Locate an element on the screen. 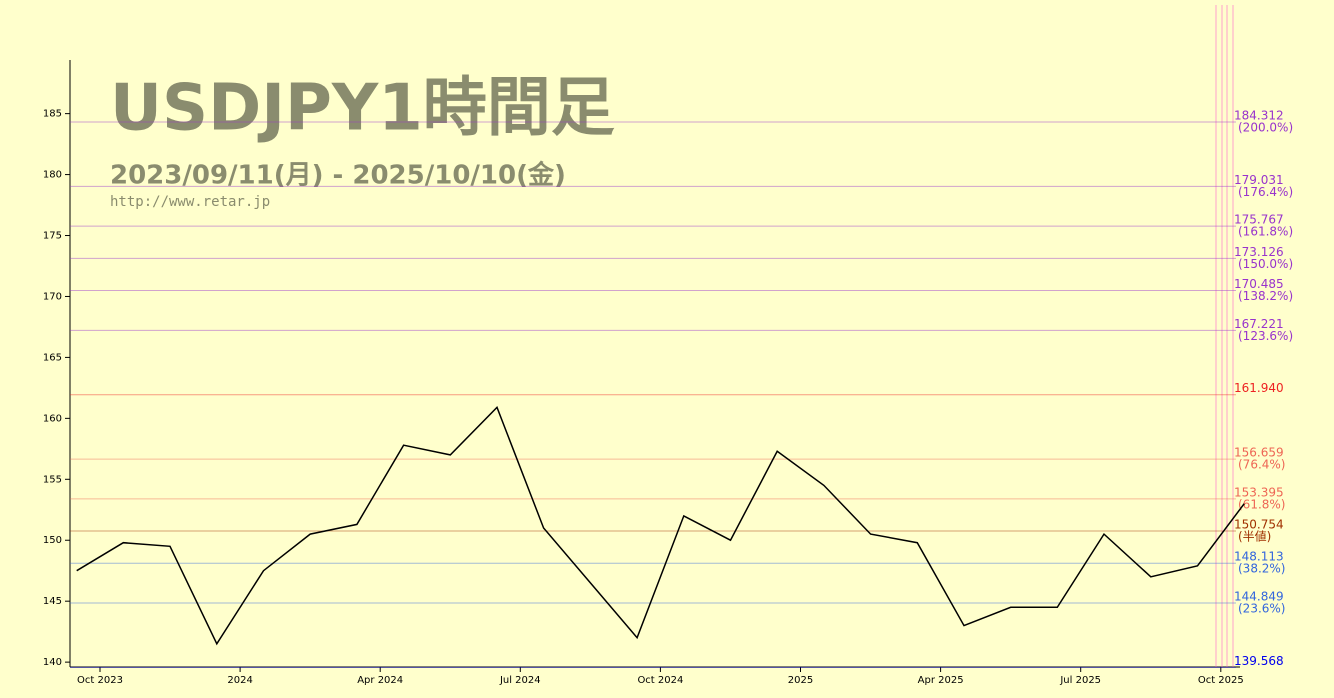 The image size is (1334, 698). x-tick-label: 2025 is located at coordinates (800, 680).